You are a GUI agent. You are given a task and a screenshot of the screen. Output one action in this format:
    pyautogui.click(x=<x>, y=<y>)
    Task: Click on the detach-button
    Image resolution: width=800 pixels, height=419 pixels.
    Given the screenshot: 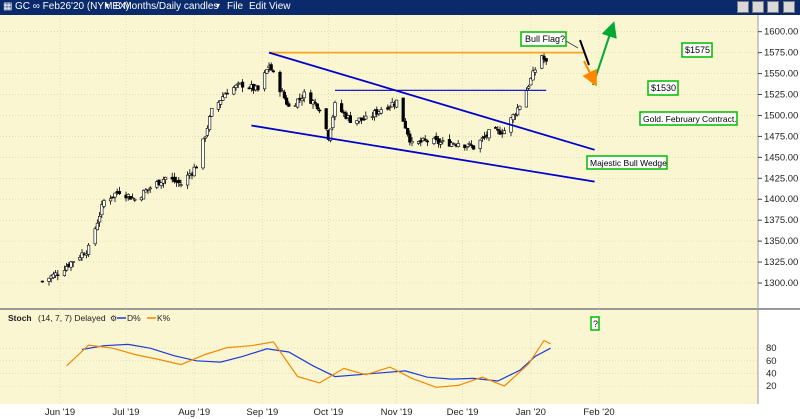 What is the action you would take?
    pyautogui.click(x=789, y=7)
    